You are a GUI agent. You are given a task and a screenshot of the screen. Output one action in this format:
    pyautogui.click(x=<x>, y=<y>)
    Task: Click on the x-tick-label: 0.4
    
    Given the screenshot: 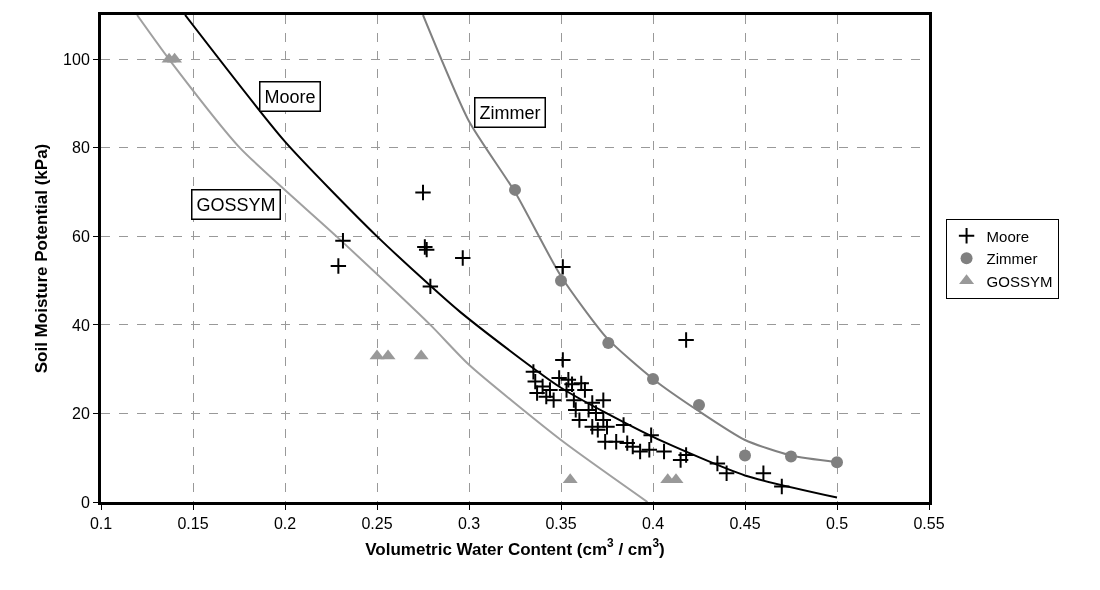 What is the action you would take?
    pyautogui.click(x=653, y=524)
    